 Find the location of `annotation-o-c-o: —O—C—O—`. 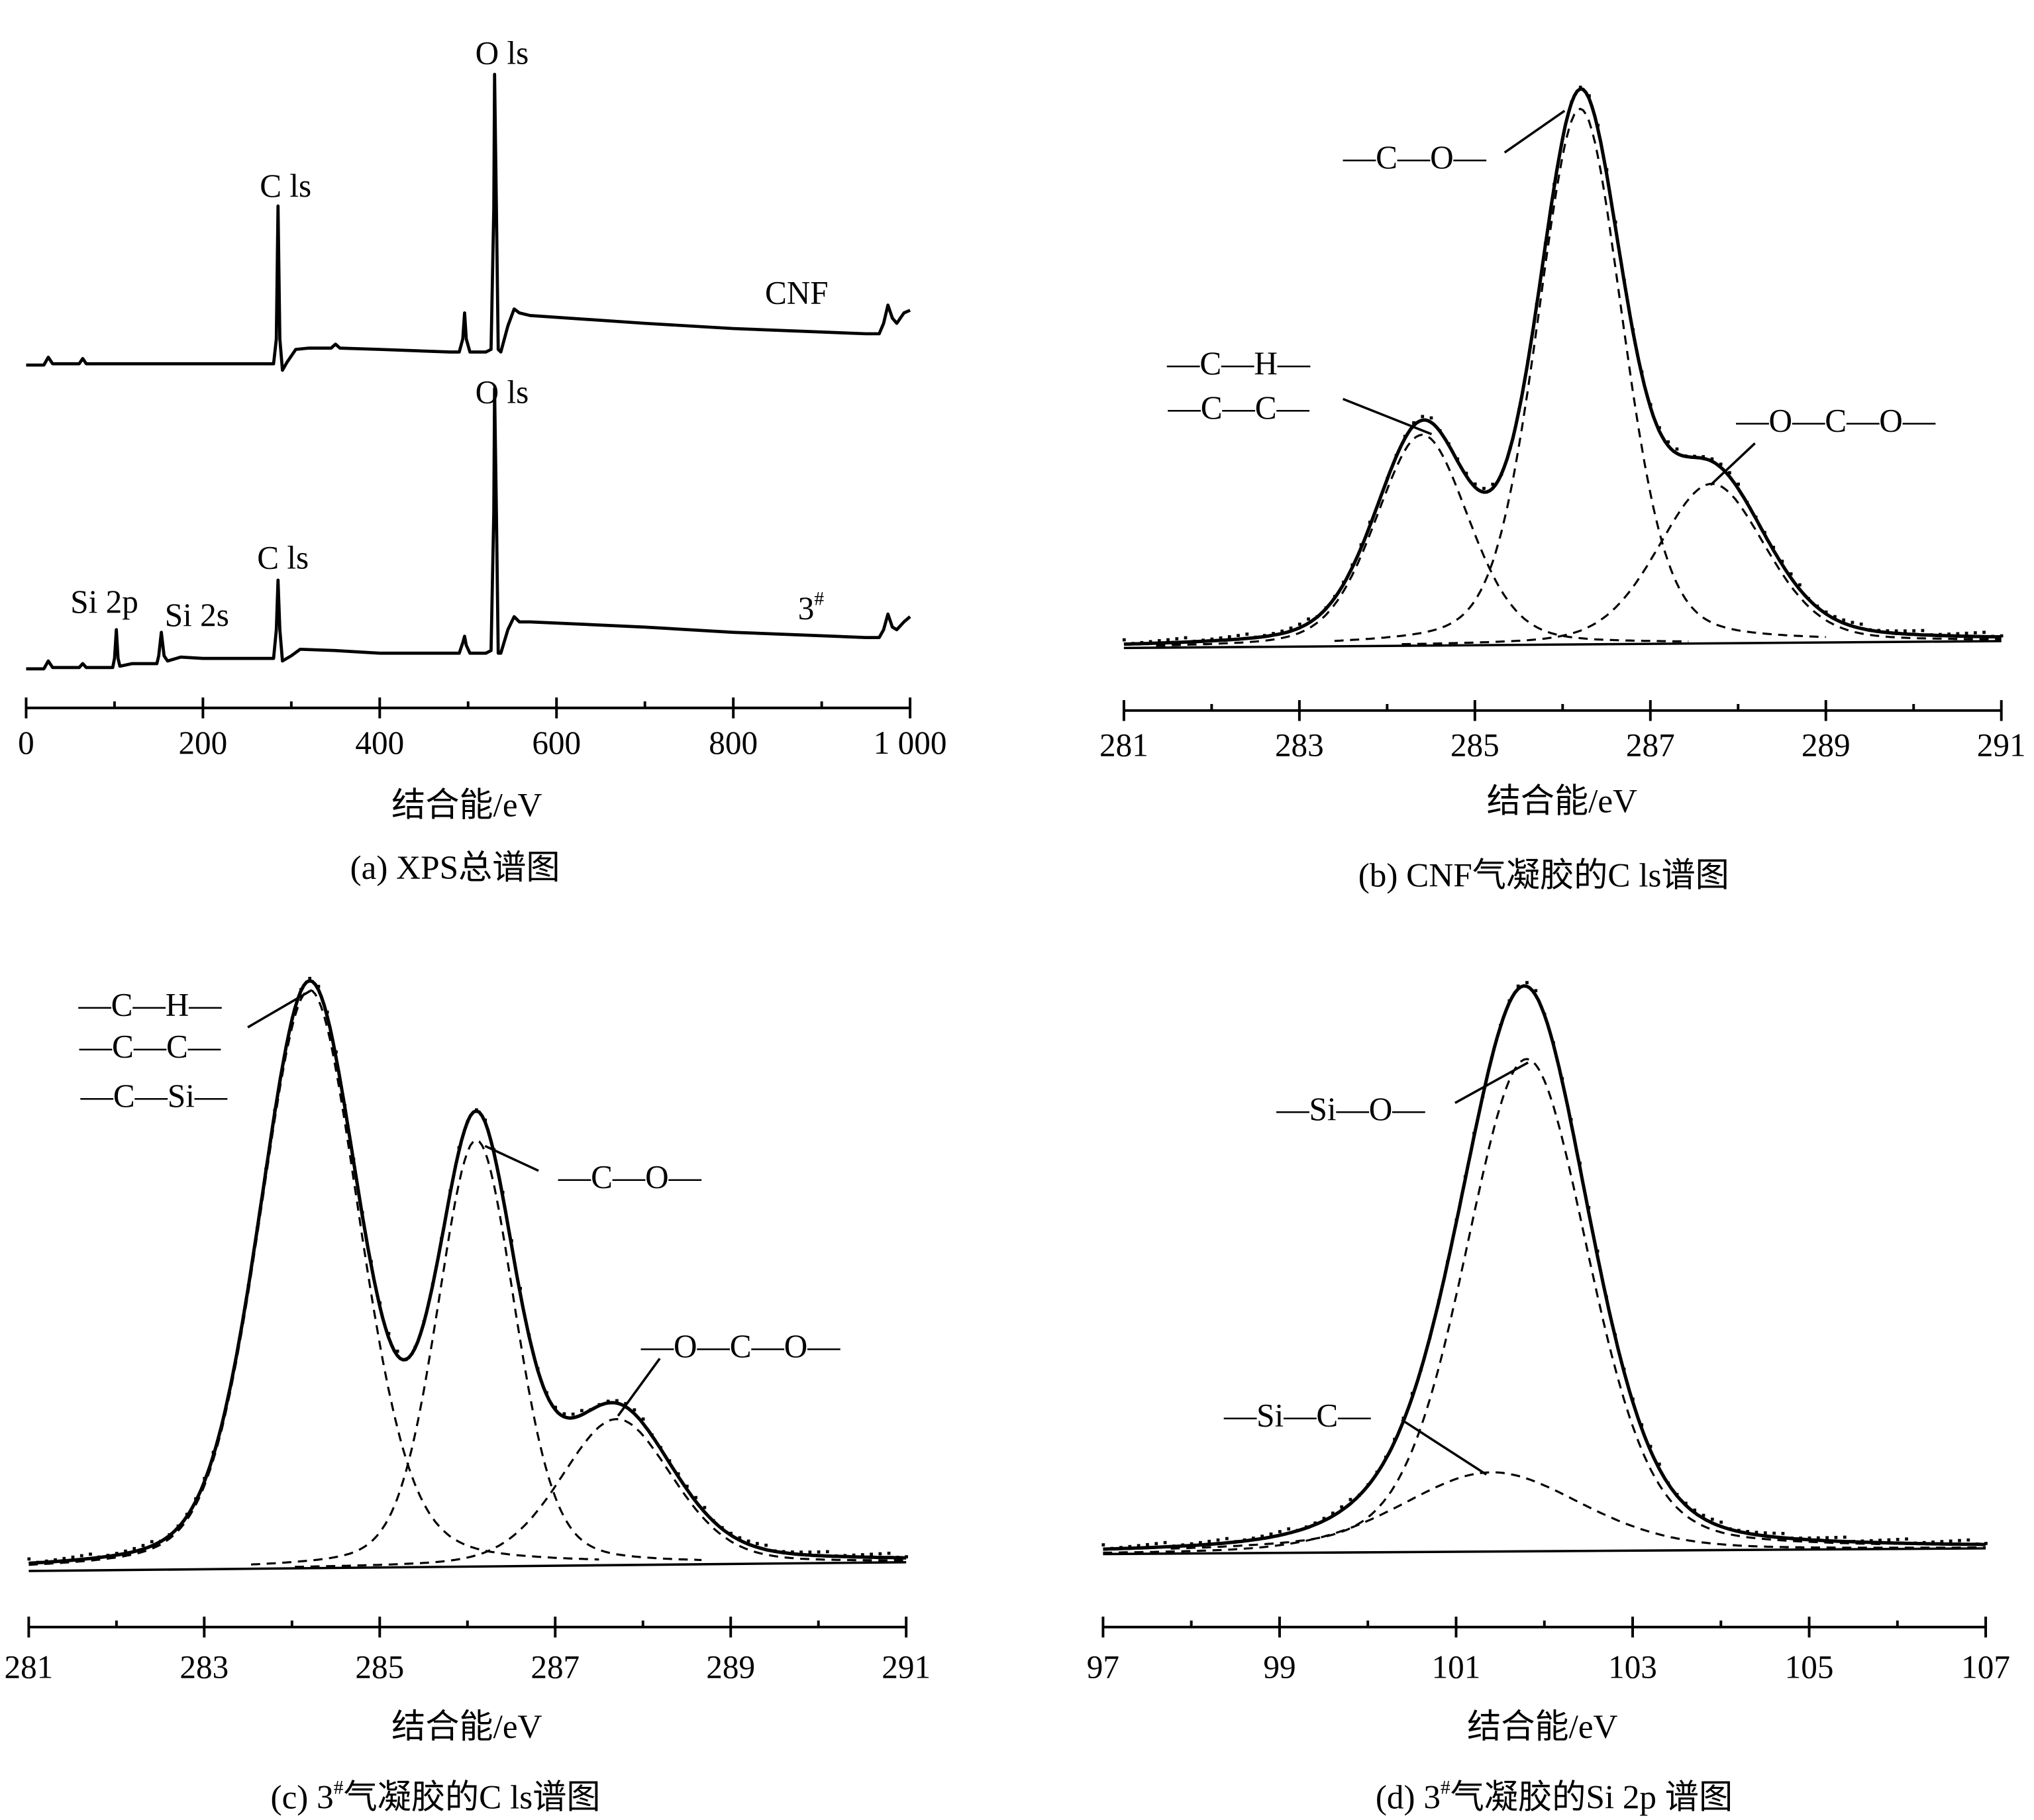

annotation-o-c-o: —O—C—O— is located at coordinates (740, 1346).